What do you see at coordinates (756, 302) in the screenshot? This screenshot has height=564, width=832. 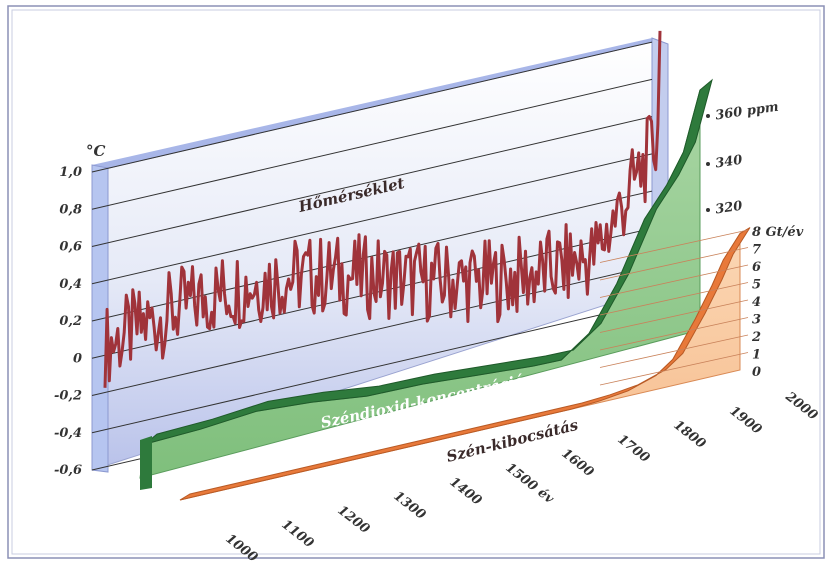 I see `emission-tick-label: 4` at bounding box center [756, 302].